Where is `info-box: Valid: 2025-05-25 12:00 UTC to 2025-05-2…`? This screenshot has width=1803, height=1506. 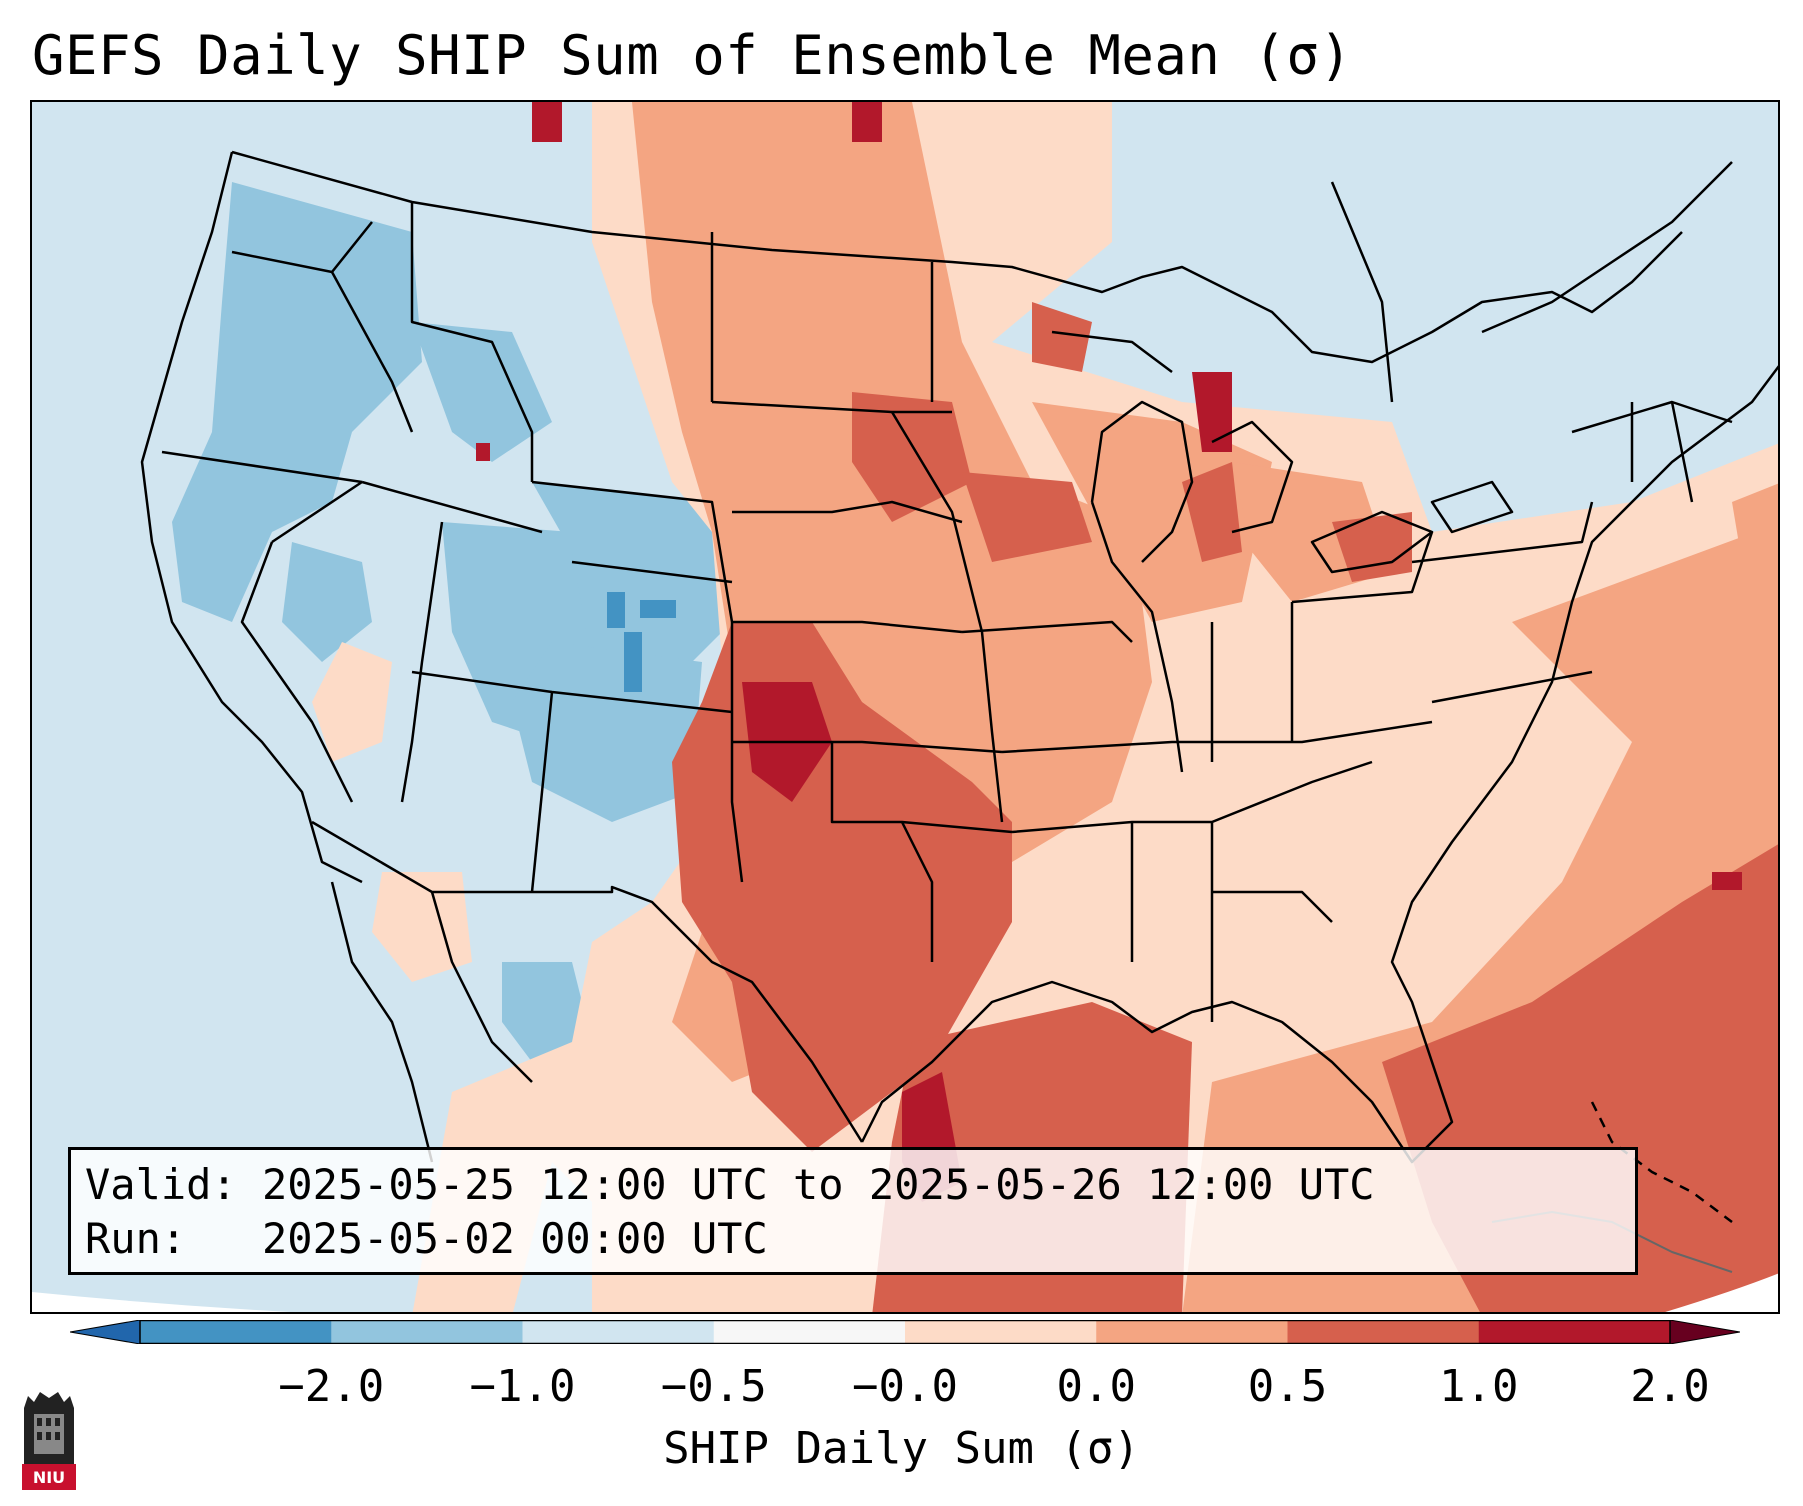
info-box: Valid: 2025-05-25 12:00 UTC to 2025-05-2… is located at coordinates (853, 1211).